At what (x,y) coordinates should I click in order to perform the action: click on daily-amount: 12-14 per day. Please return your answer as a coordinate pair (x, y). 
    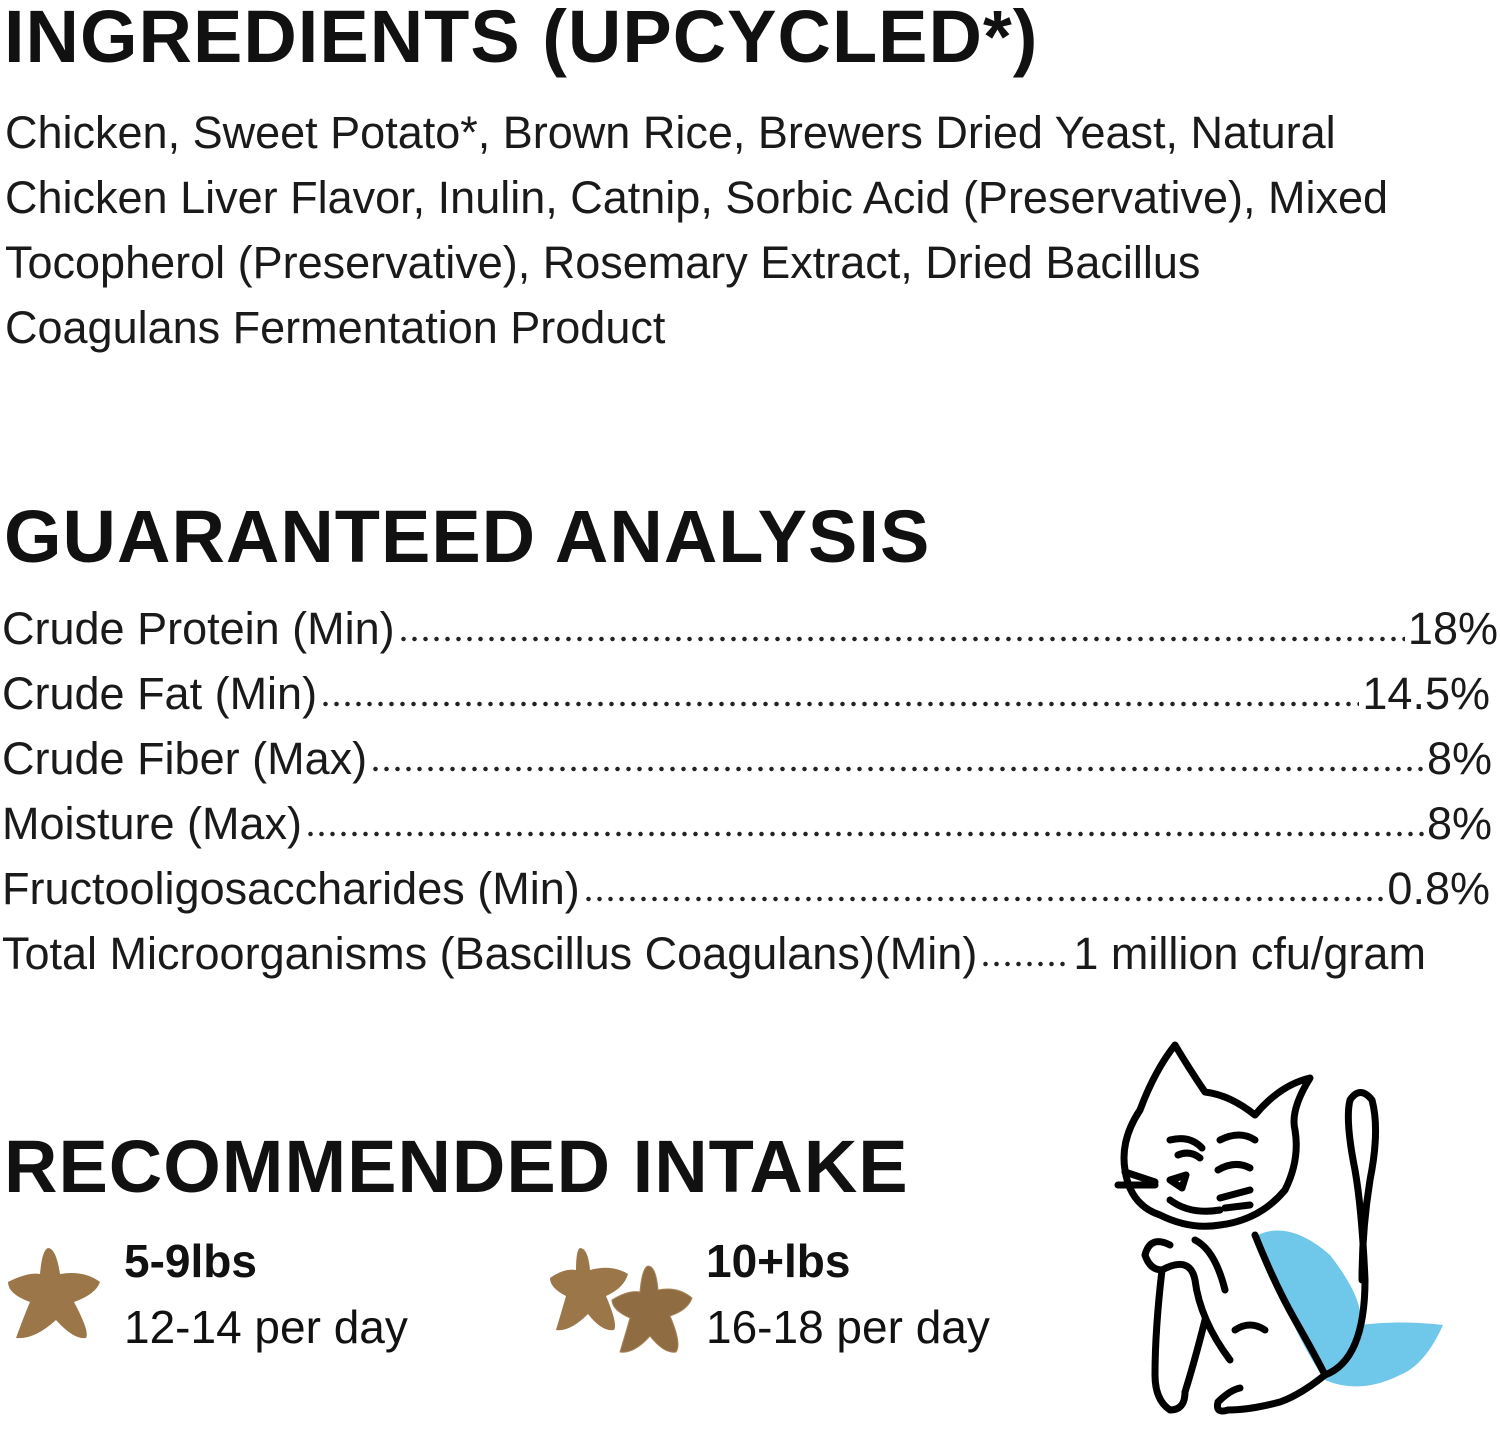
    Looking at the image, I should click on (266, 1327).